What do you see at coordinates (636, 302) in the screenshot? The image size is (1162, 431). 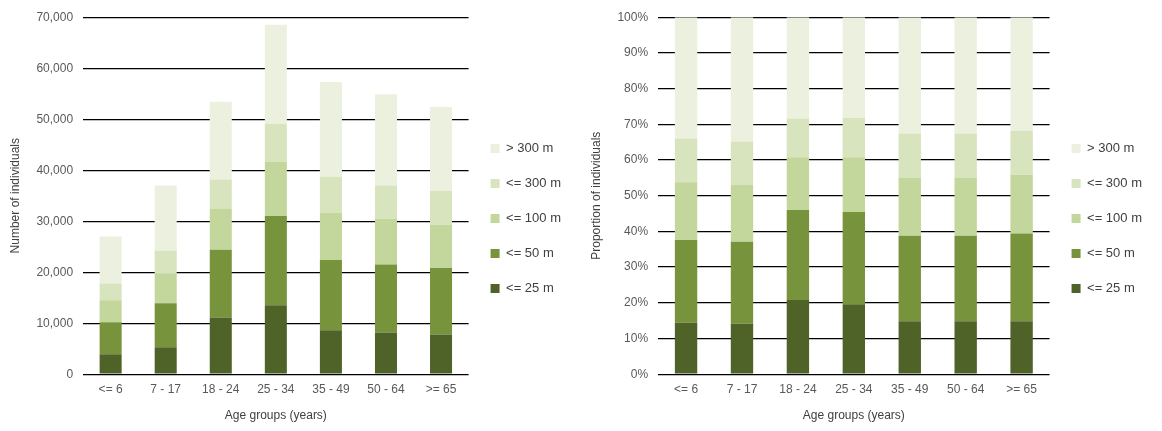 I see `y-tick-label: 20%` at bounding box center [636, 302].